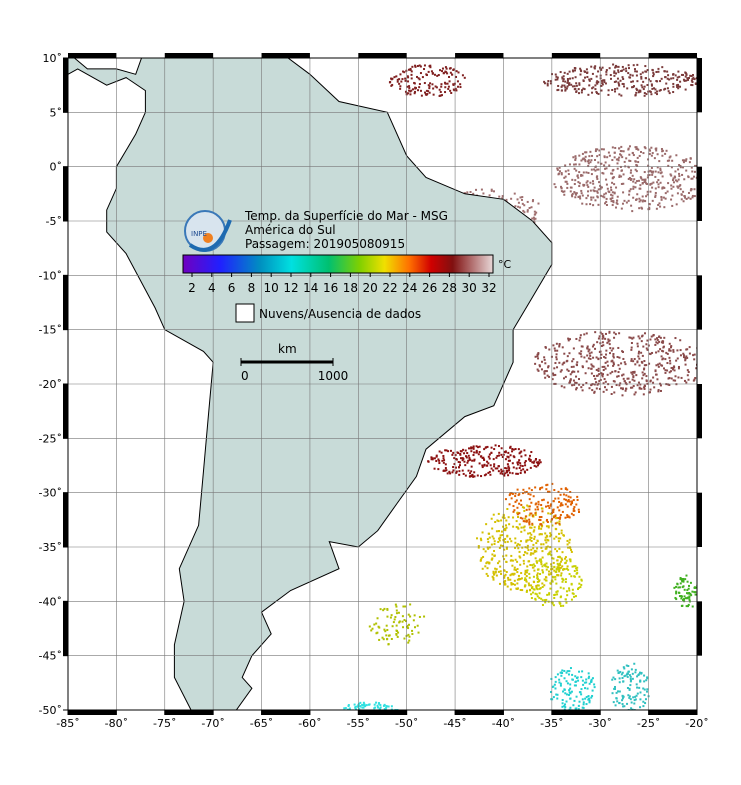 This screenshot has width=741, height=785. What do you see at coordinates (54, 221) in the screenshot?
I see `lat-tick-label: -5˚` at bounding box center [54, 221].